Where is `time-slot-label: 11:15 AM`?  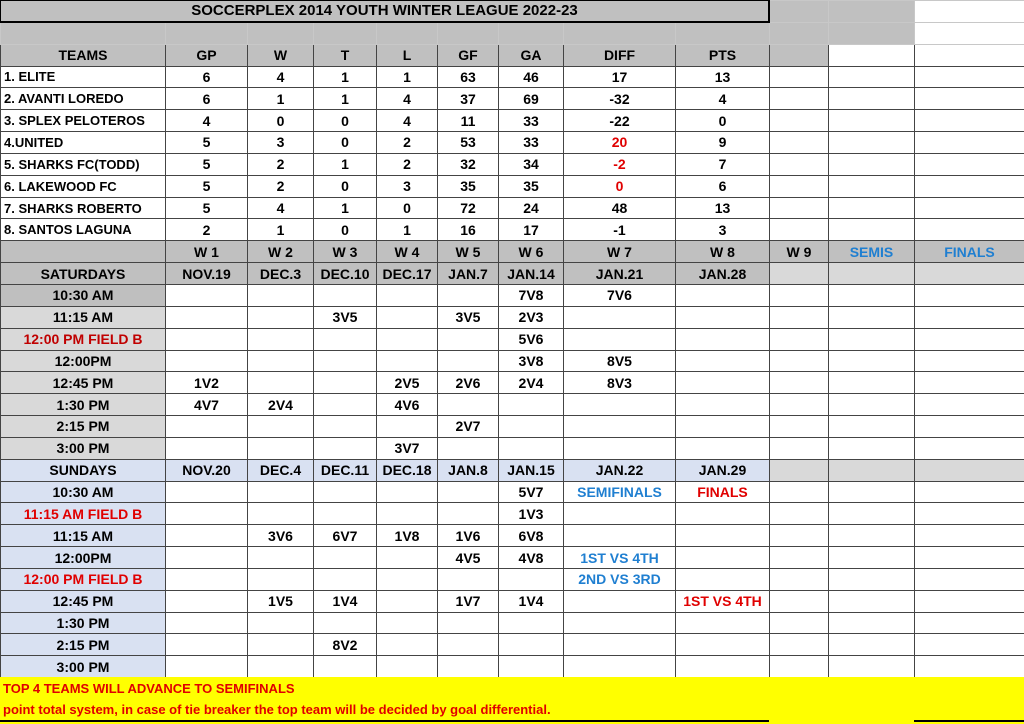
time-slot-label: 11:15 AM is located at coordinates (83, 536).